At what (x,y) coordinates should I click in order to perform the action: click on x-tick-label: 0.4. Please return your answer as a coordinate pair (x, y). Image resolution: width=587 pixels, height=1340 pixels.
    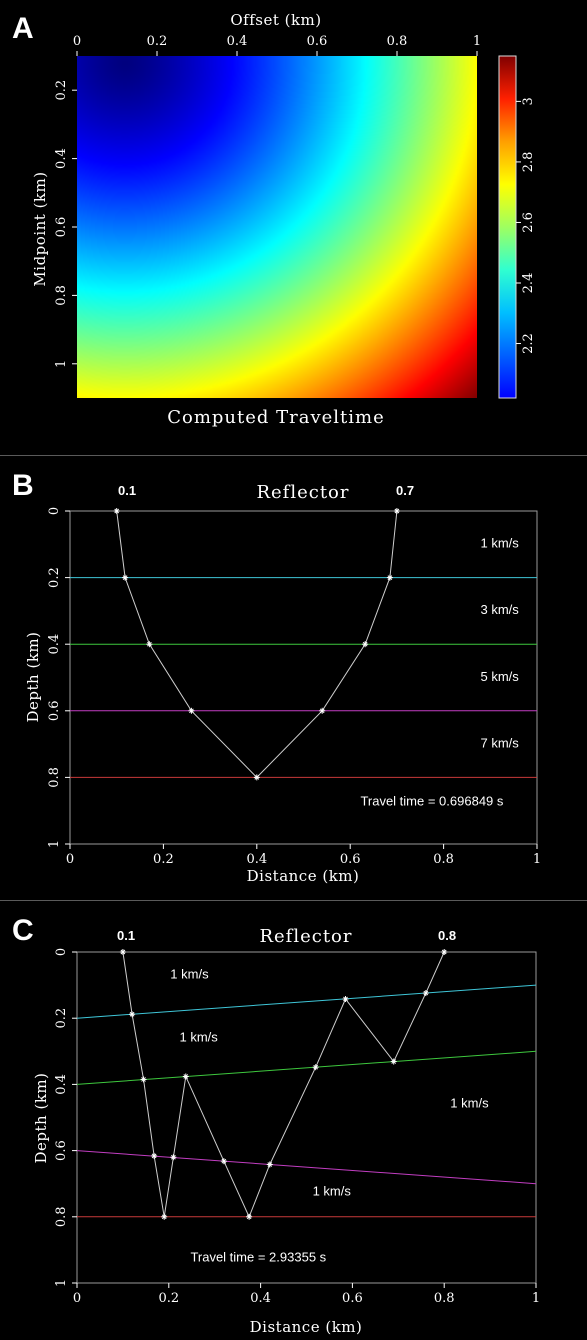
    Looking at the image, I should click on (260, 1298).